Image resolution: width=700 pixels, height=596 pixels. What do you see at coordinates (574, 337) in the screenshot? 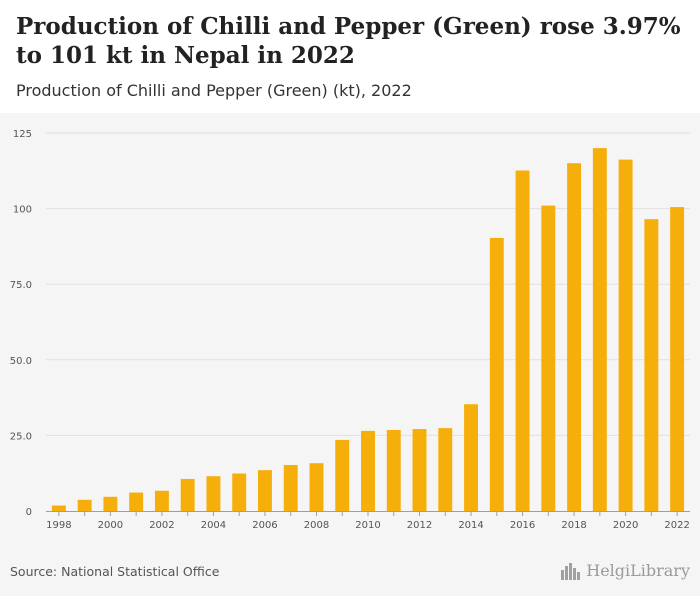
I see `bar-2018` at bounding box center [574, 337].